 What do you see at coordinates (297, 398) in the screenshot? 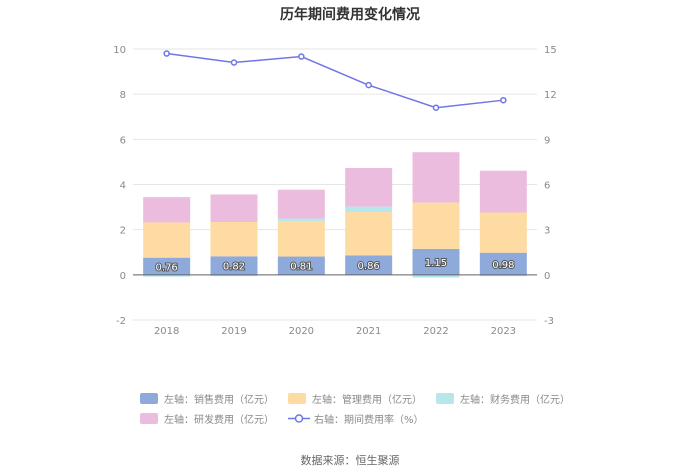
I see `legend-swatch-admin` at bounding box center [297, 398].